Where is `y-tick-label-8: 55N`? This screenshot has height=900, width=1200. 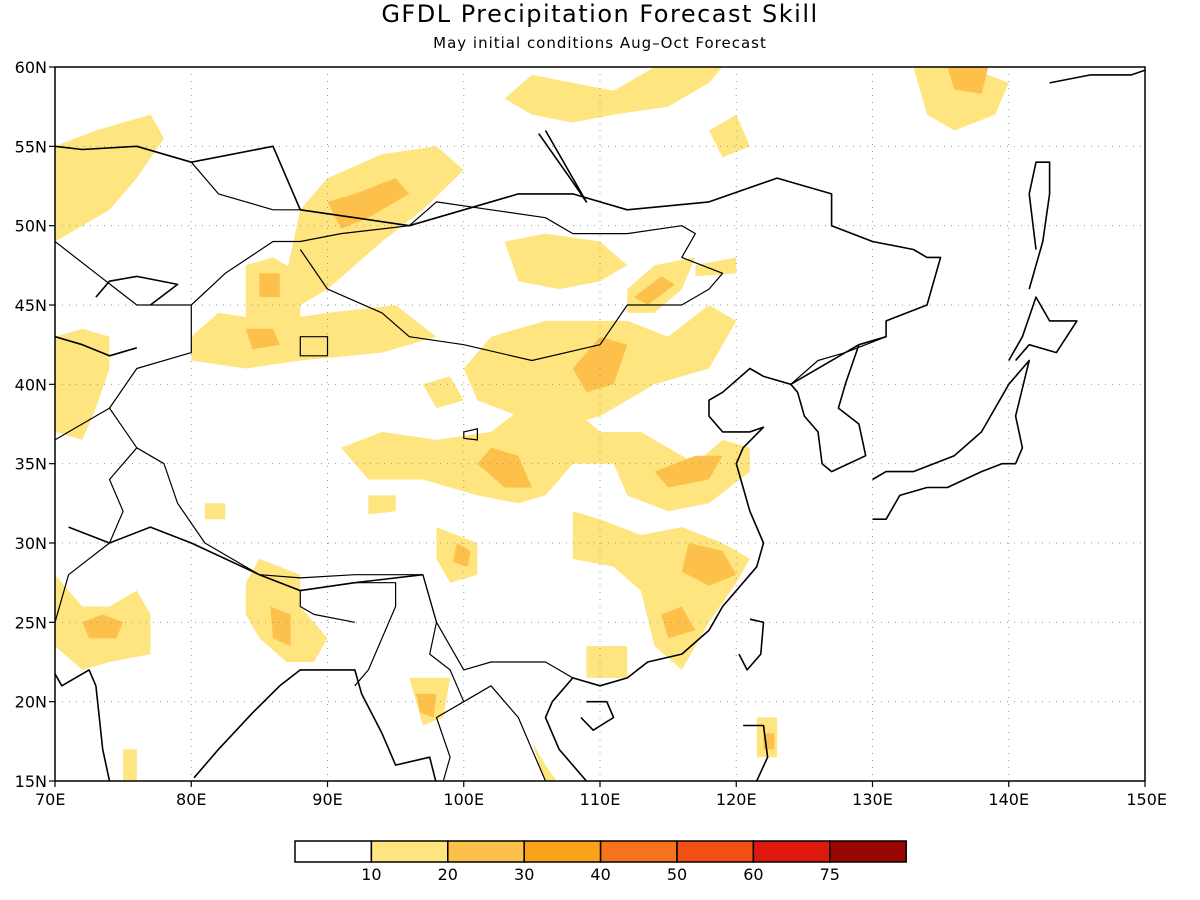
y-tick-label-8: 55N is located at coordinates (31, 146).